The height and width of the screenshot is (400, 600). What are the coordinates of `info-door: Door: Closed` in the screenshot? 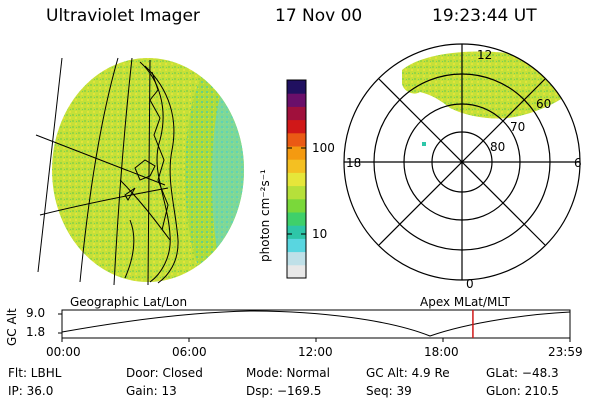 It's located at (164, 373).